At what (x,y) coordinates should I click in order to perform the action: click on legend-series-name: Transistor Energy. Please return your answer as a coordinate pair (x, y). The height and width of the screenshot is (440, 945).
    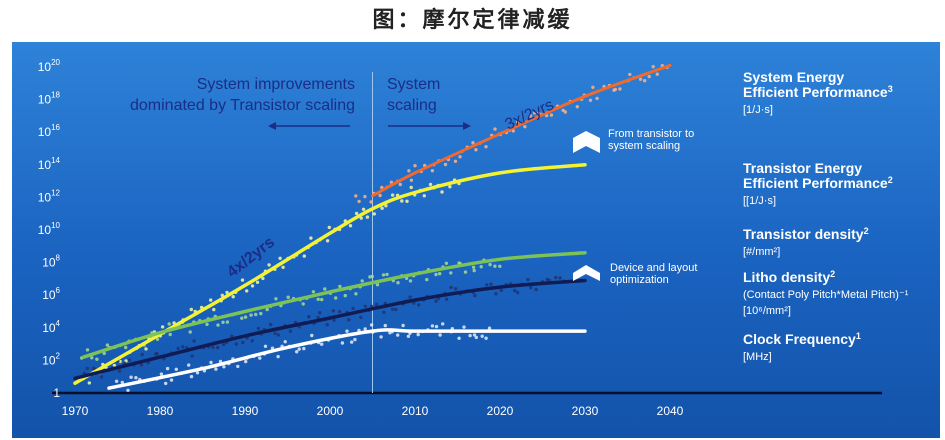
    Looking at the image, I should click on (802, 168).